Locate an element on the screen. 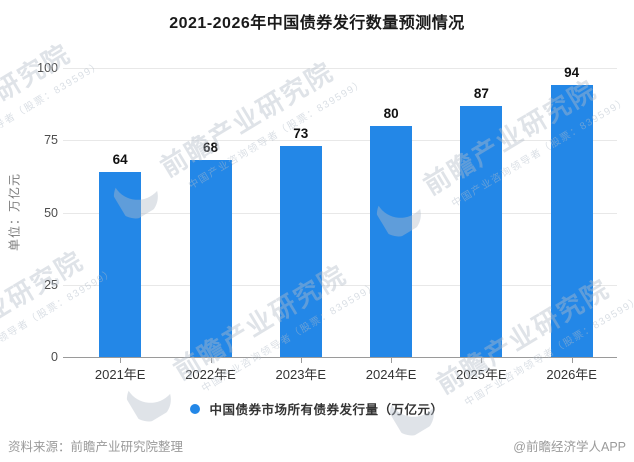 This screenshot has width=634, height=462. x-tick-label: 2021年E is located at coordinates (120, 374).